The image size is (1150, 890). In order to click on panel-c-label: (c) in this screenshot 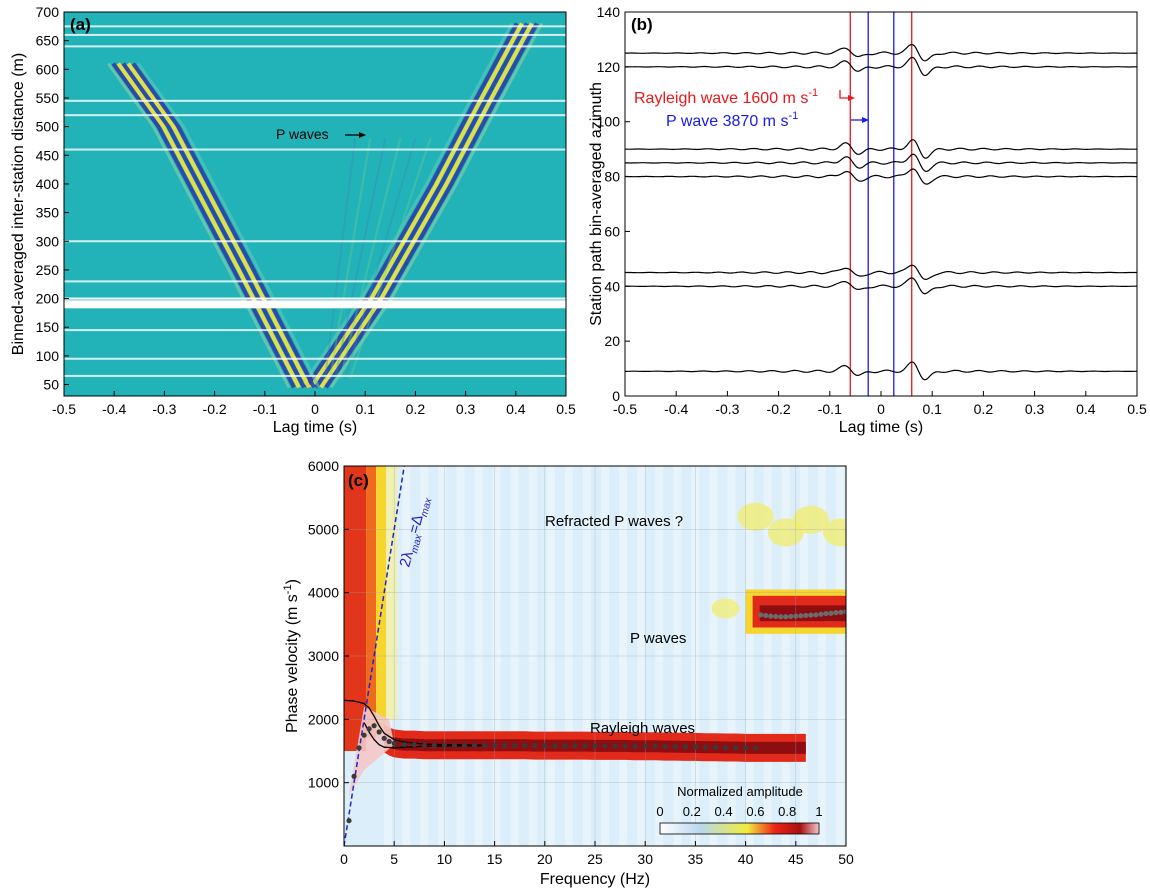, I will do `click(358, 480)`.